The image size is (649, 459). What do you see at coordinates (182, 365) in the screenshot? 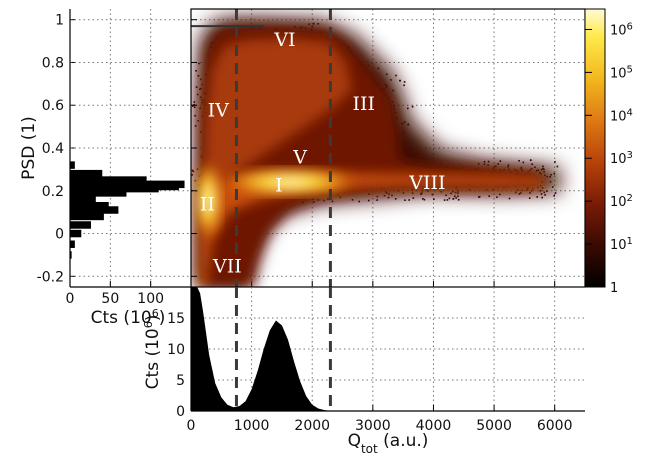
I see `charge-projection-yticks: 0 5 10 15` at bounding box center [182, 365].